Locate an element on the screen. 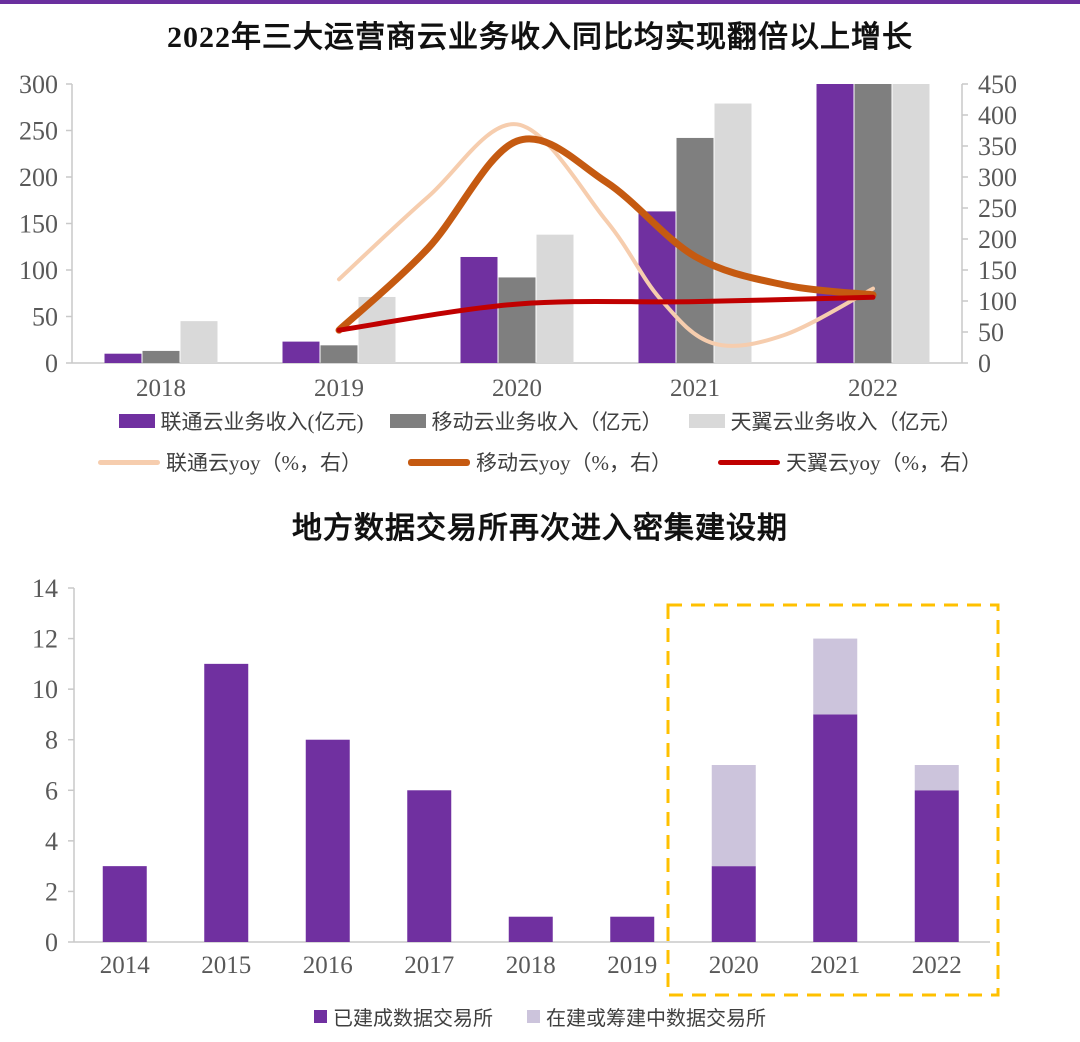 This screenshot has width=1080, height=1042. svg-text: 12 is located at coordinates (45, 639).